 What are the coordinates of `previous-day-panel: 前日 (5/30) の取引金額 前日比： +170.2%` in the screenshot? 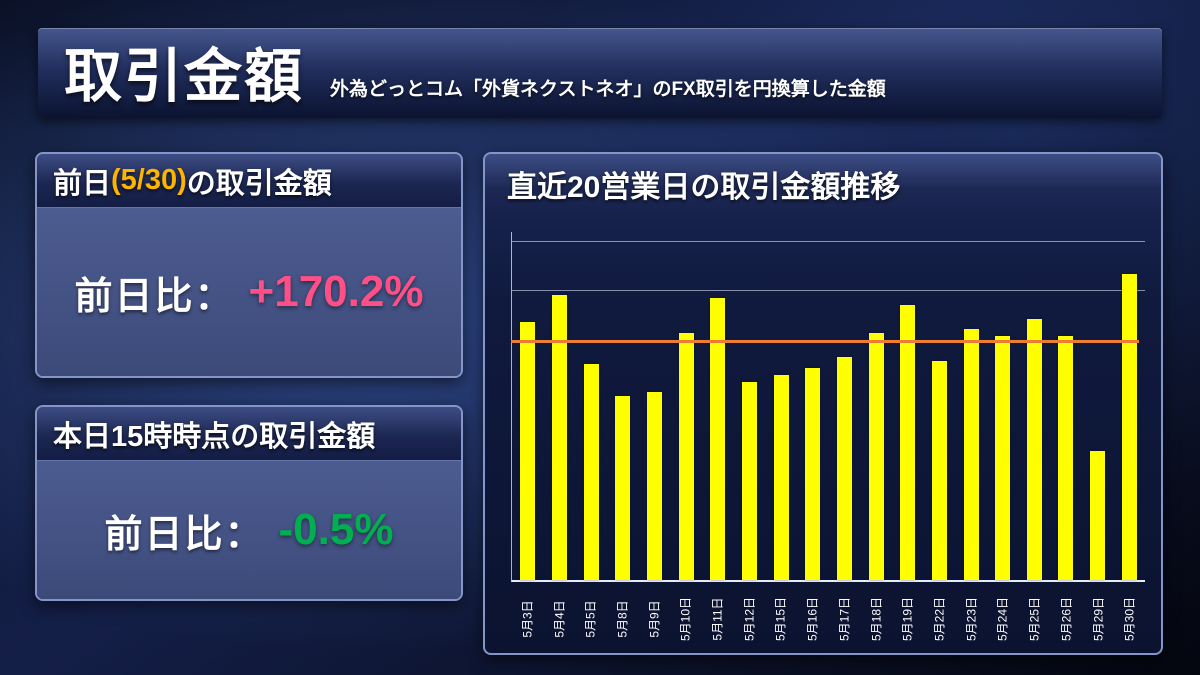 It's located at (249, 265).